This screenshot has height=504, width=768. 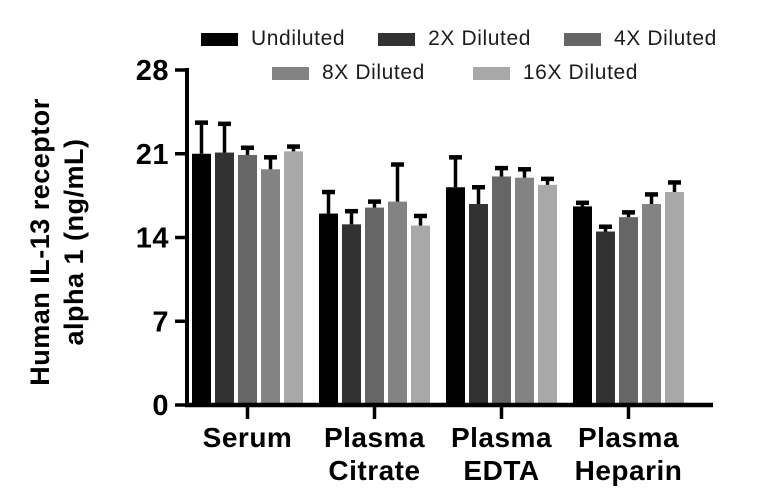 What do you see at coordinates (160, 322) in the screenshot?
I see `y-tick-label: 7` at bounding box center [160, 322].